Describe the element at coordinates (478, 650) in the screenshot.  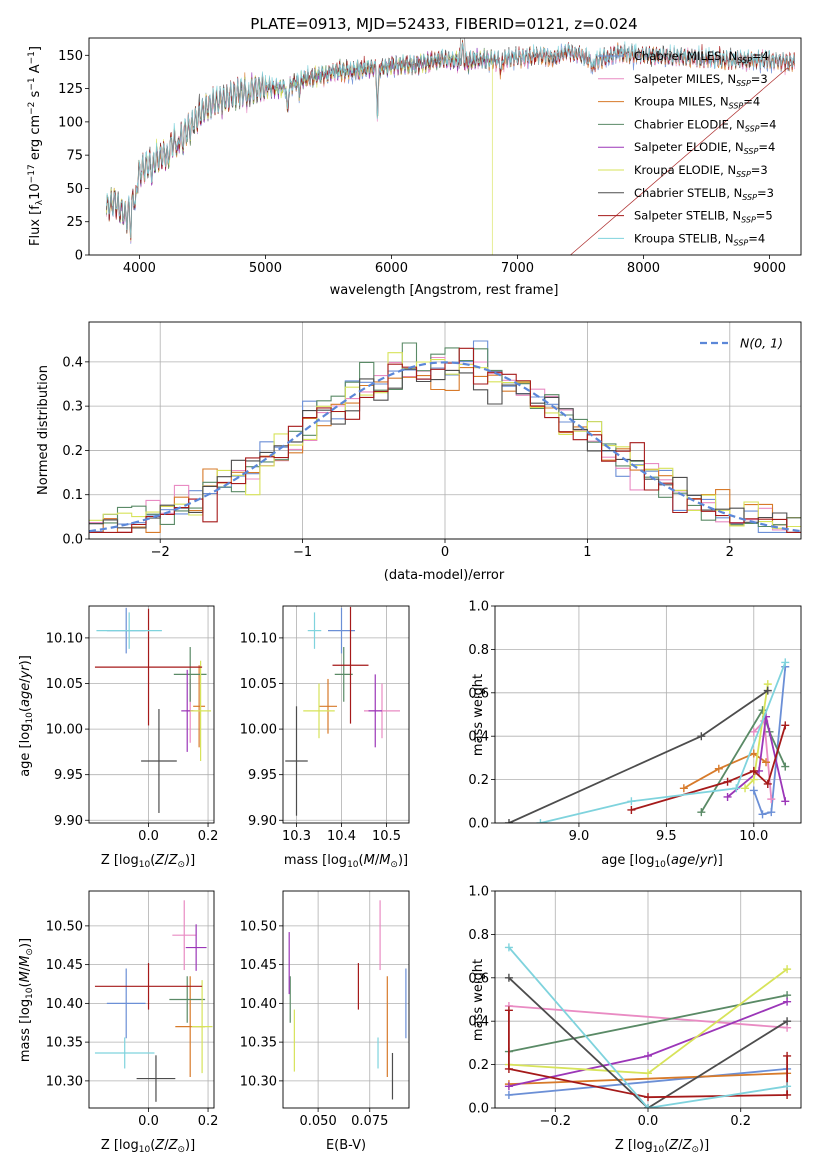
I see `weight_vs_age-y-tick-label-4: 0.8` at that location.